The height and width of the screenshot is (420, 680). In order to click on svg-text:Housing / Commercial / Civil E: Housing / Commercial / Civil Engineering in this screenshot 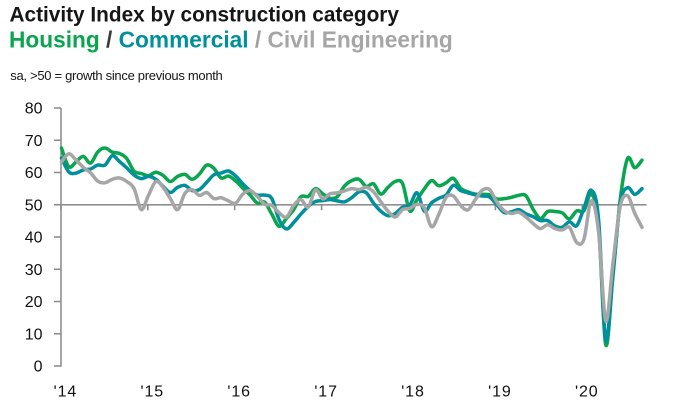, I will do `click(231, 39)`.